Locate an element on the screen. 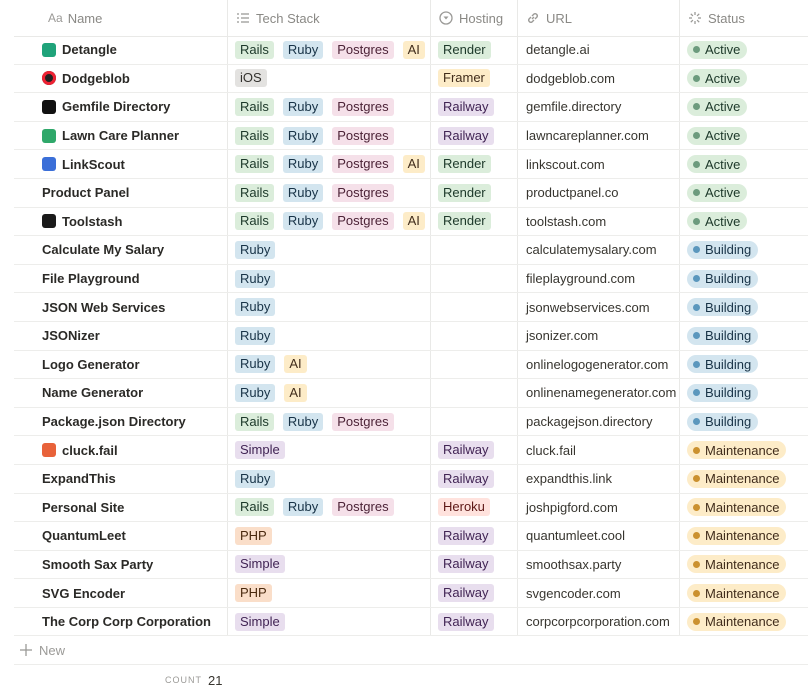 The width and height of the screenshot is (808, 700). hosting-cell is located at coordinates (473, 307).